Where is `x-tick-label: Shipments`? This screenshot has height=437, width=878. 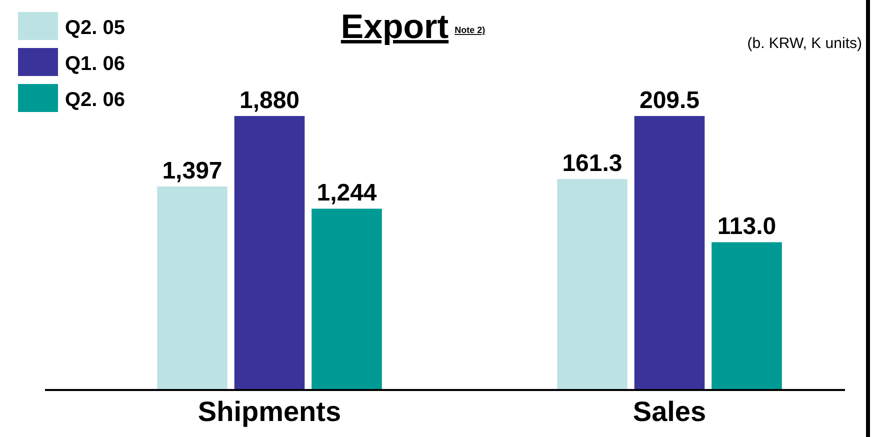
x-tick-label: Shipments is located at coordinates (270, 411).